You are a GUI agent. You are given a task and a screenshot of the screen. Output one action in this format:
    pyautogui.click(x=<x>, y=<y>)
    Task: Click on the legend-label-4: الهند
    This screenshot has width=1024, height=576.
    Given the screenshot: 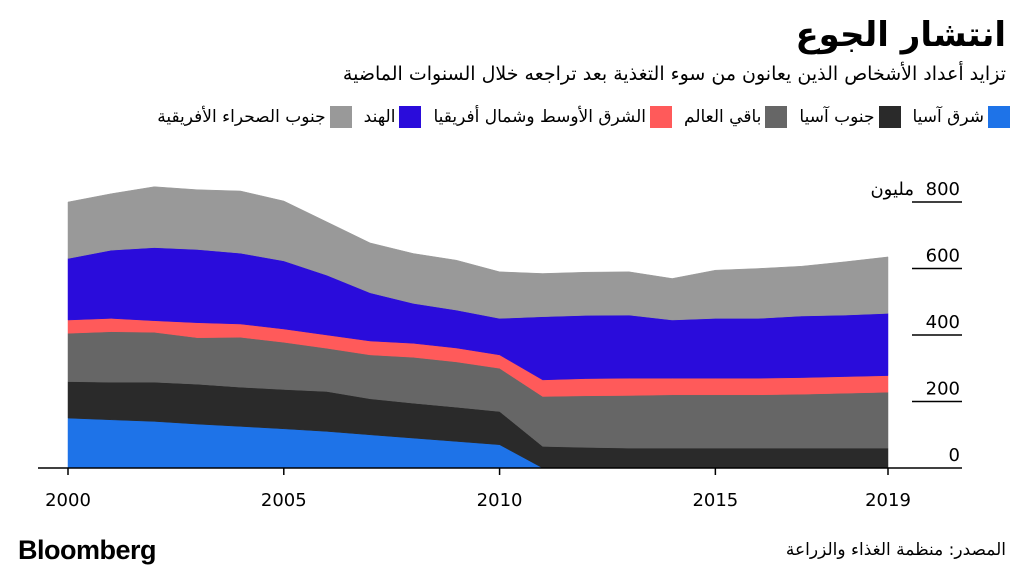 What is the action you would take?
    pyautogui.click(x=379, y=117)
    